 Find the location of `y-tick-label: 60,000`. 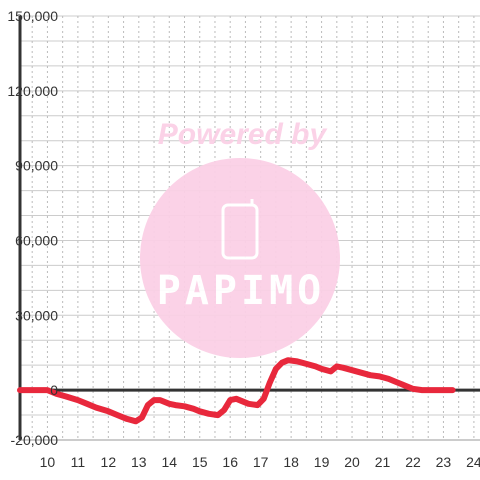

y-tick-label: 60,000 is located at coordinates (36, 240).